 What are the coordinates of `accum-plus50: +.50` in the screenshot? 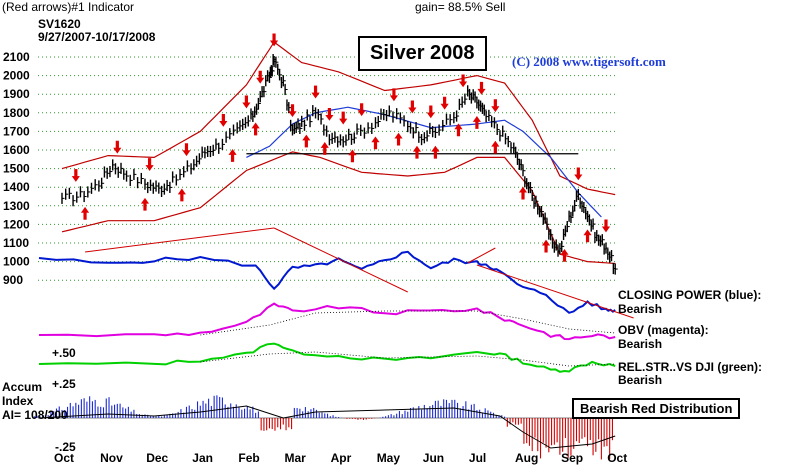 It's located at (64, 353).